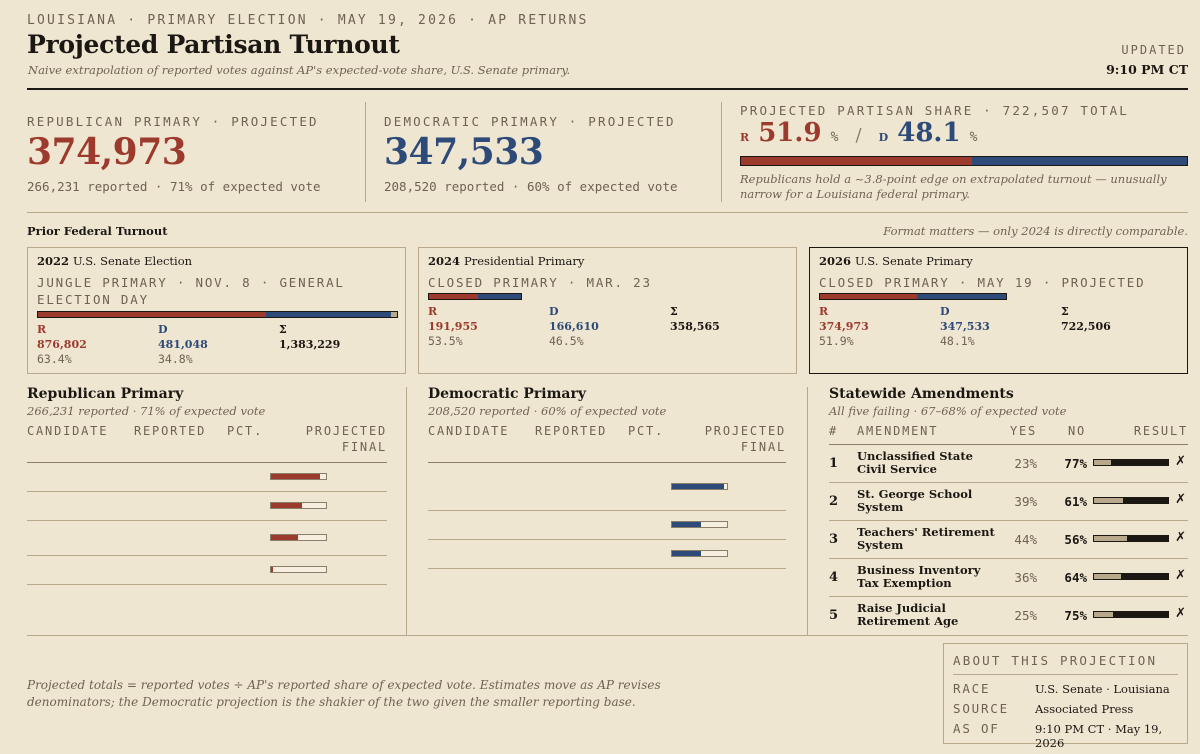  What do you see at coordinates (346, 431) in the screenshot?
I see `col-projected-line1: PROJECTED` at bounding box center [346, 431].